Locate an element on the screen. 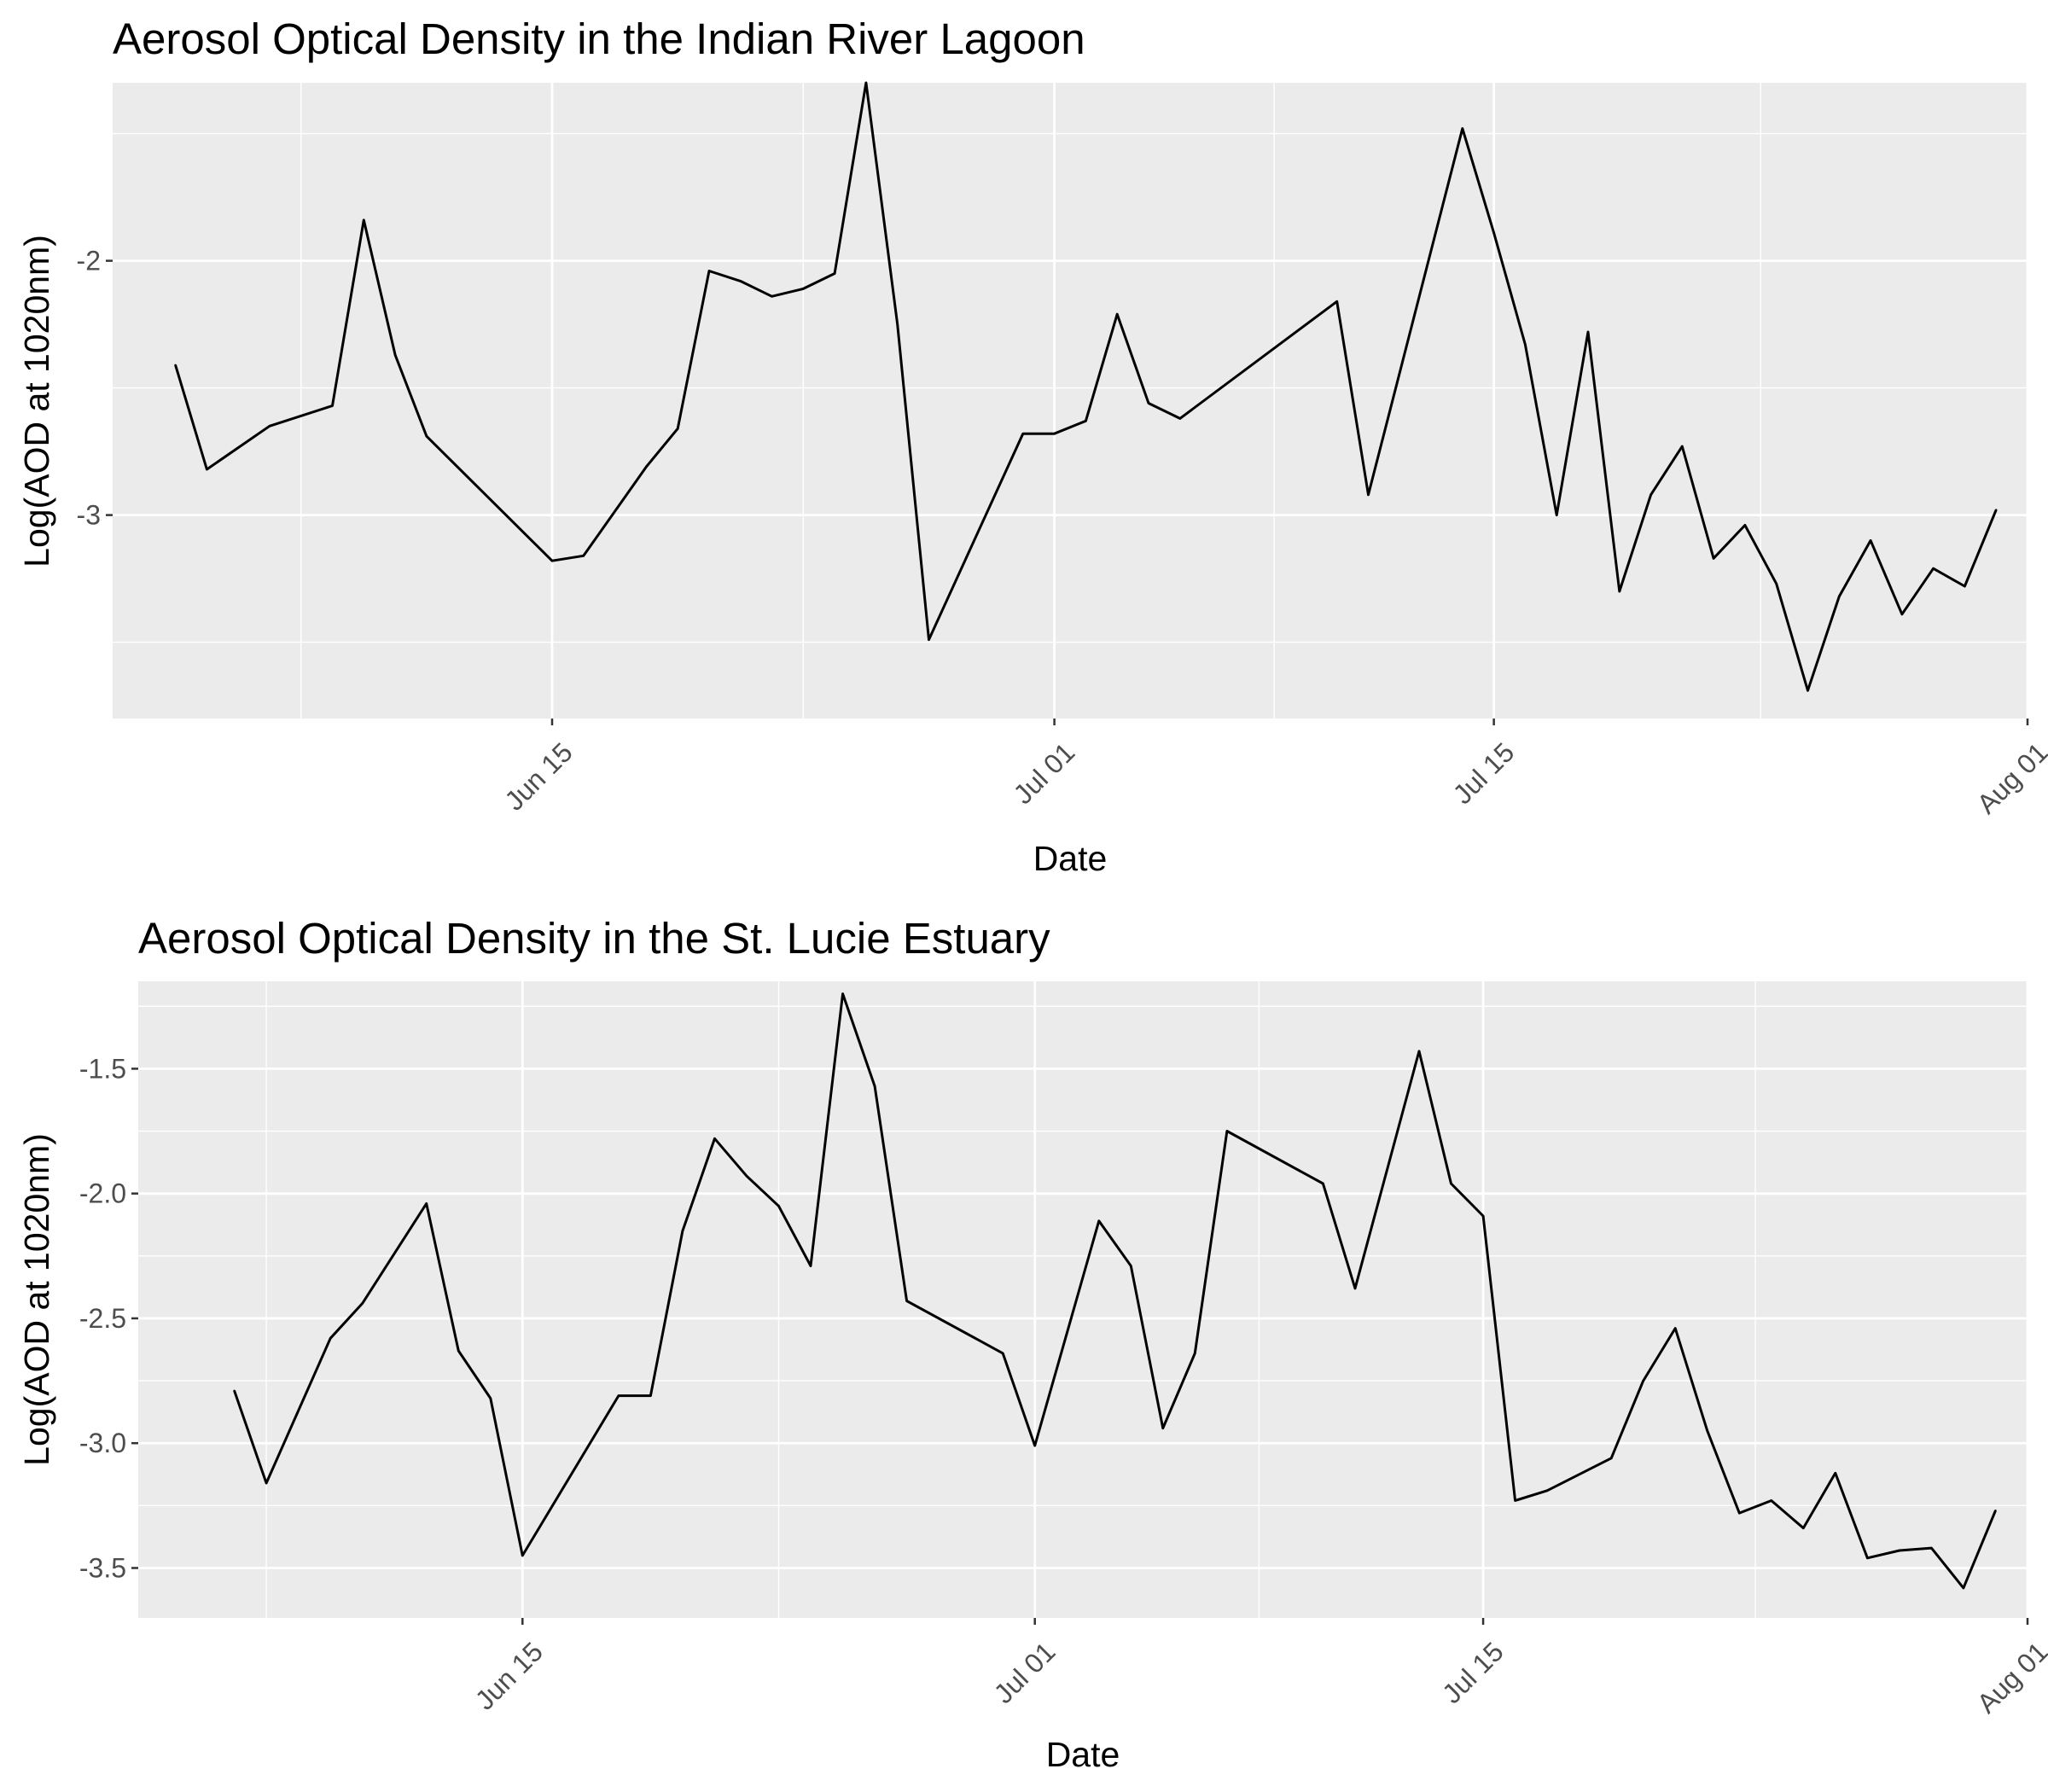  y-tick-label: -2.5 is located at coordinates (102, 1318).